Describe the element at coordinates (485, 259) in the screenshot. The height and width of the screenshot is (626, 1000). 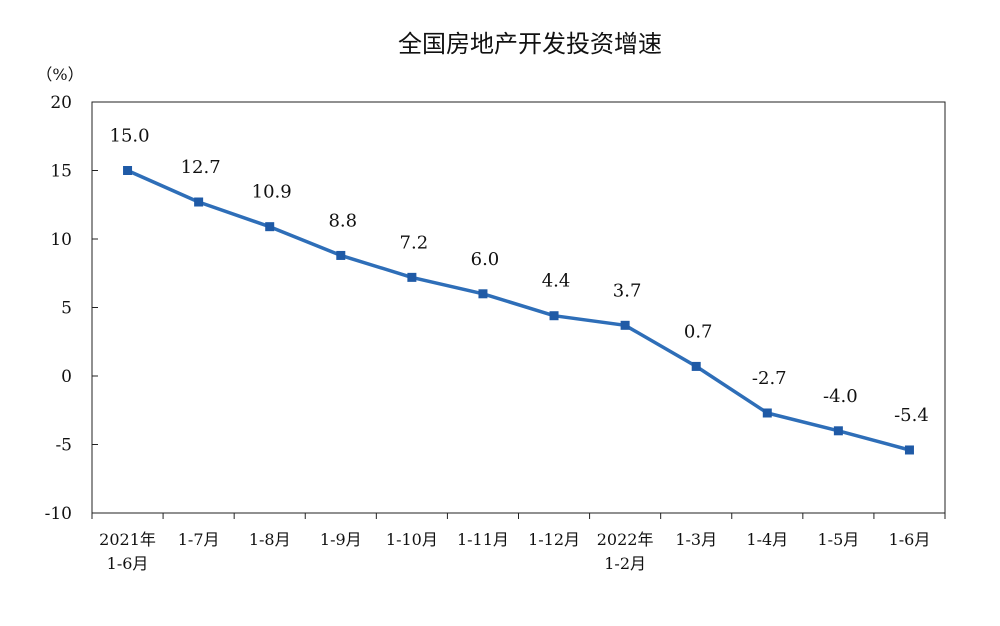
I see `data-label: 6.0` at that location.